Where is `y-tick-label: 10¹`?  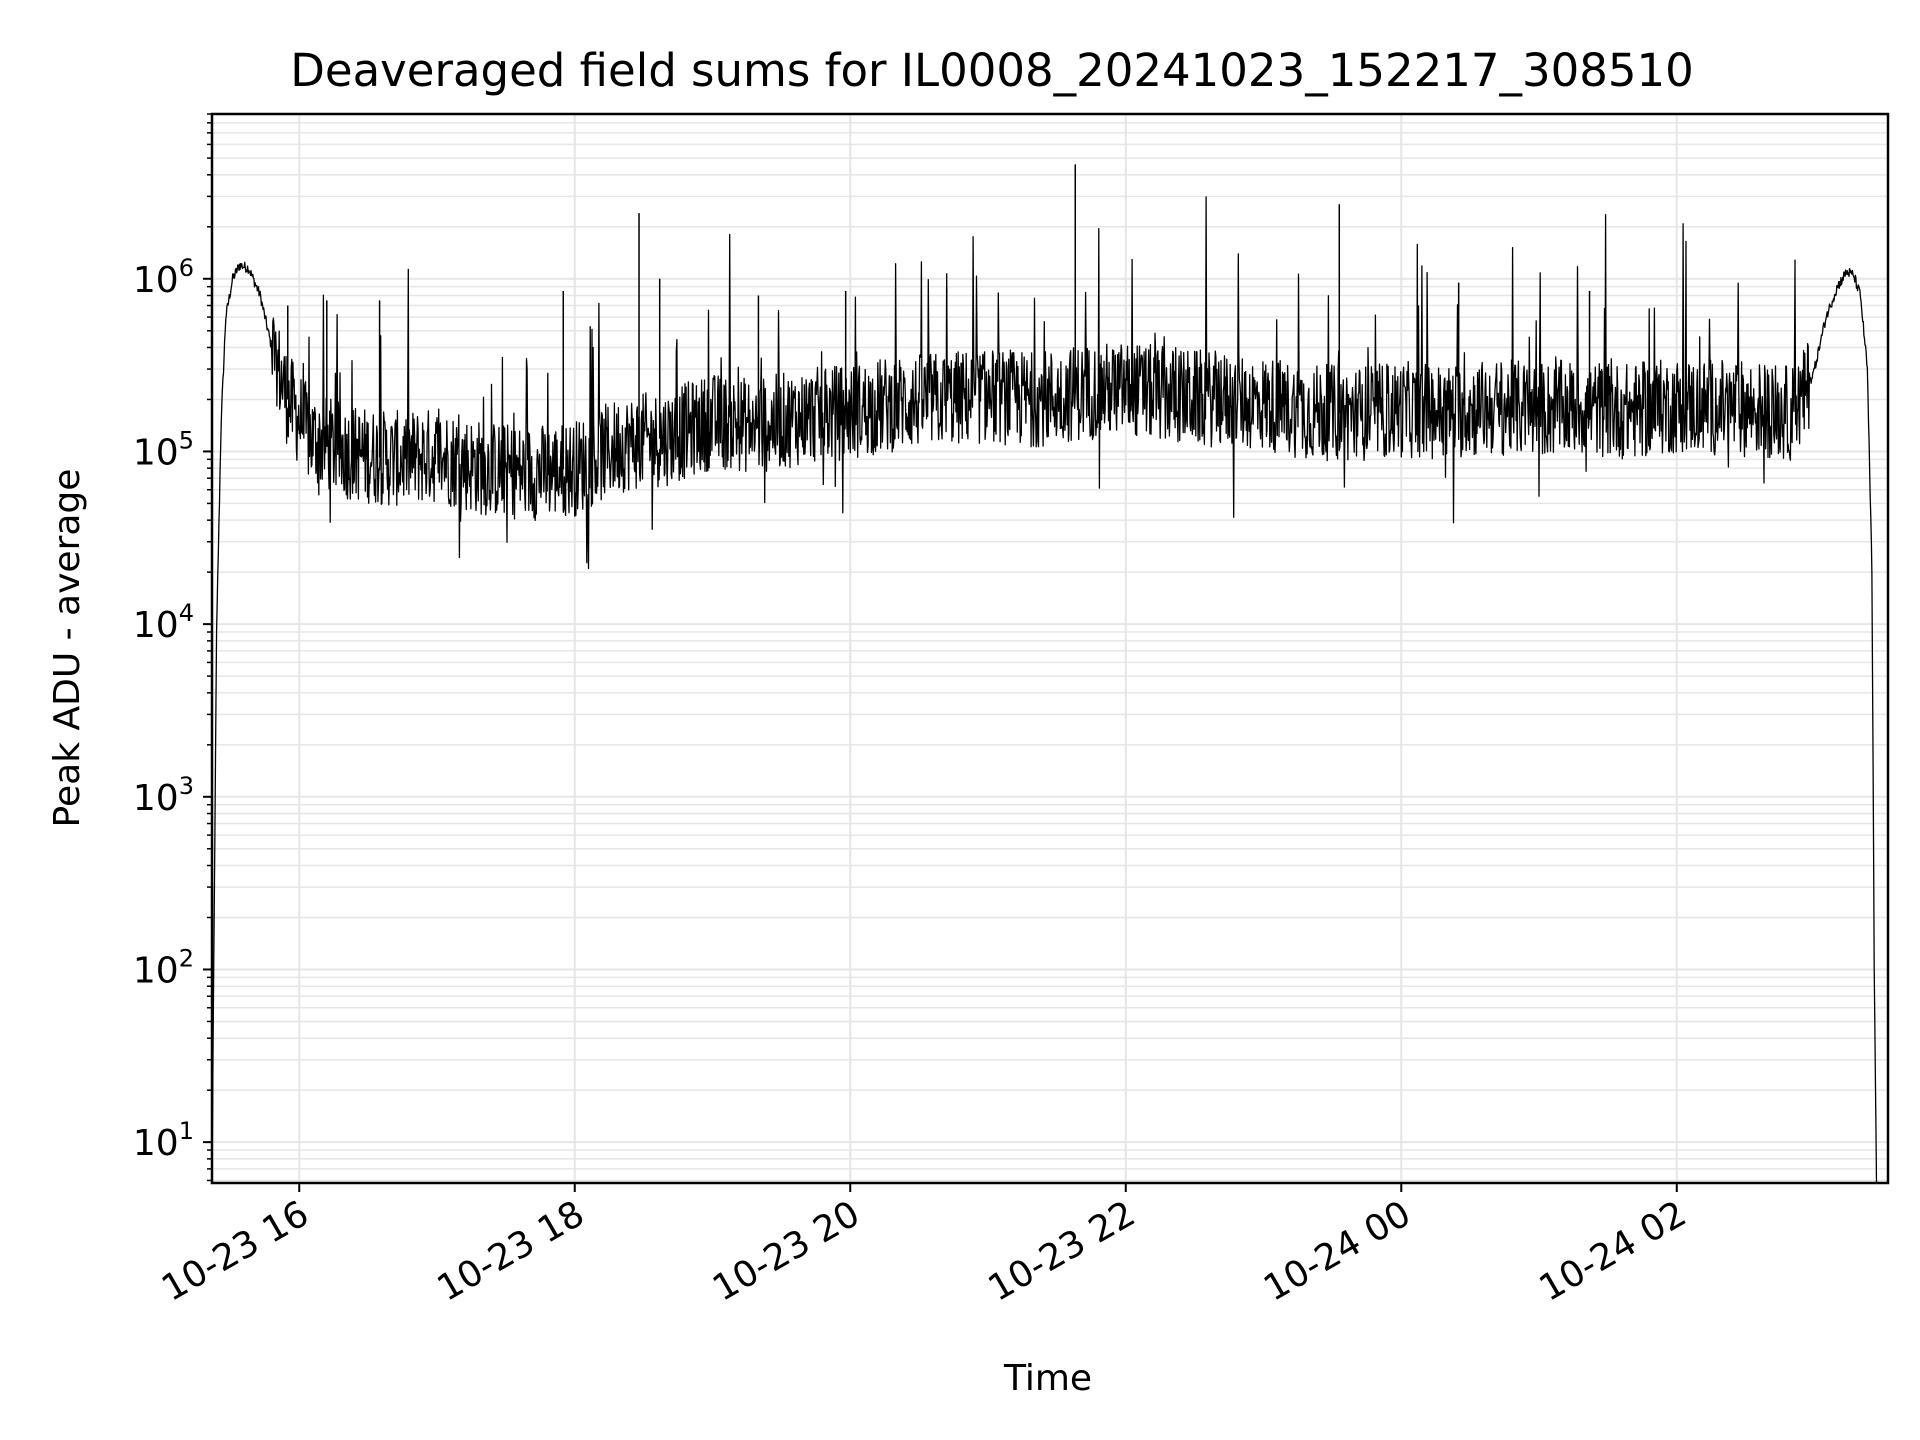 y-tick-label: 10¹ is located at coordinates (163, 1140).